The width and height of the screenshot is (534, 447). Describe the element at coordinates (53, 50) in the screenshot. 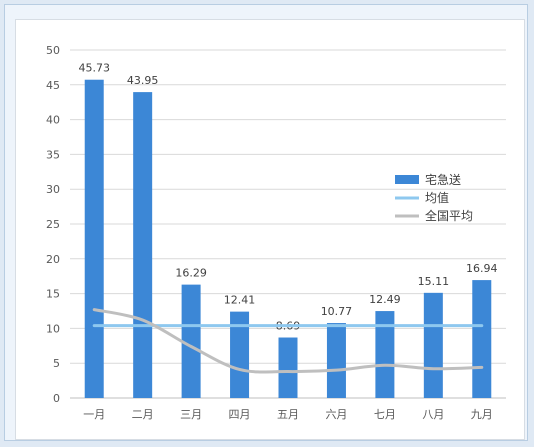

I see `y-tick-label: 50` at that location.